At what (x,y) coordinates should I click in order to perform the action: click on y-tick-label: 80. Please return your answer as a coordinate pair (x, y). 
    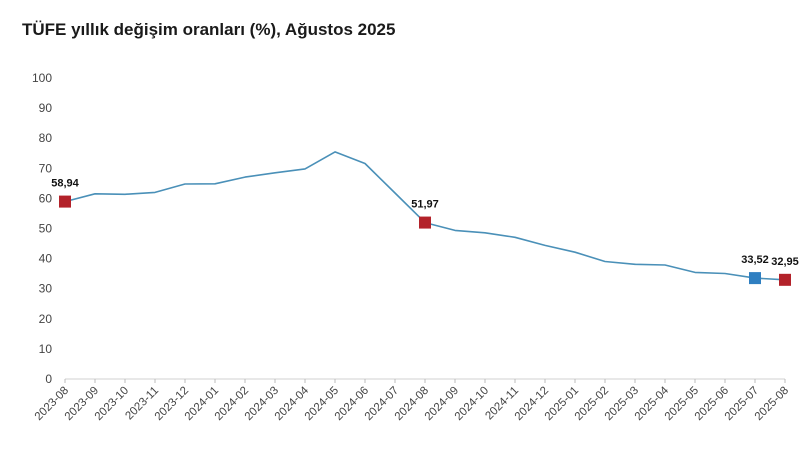
    Looking at the image, I should click on (46, 138).